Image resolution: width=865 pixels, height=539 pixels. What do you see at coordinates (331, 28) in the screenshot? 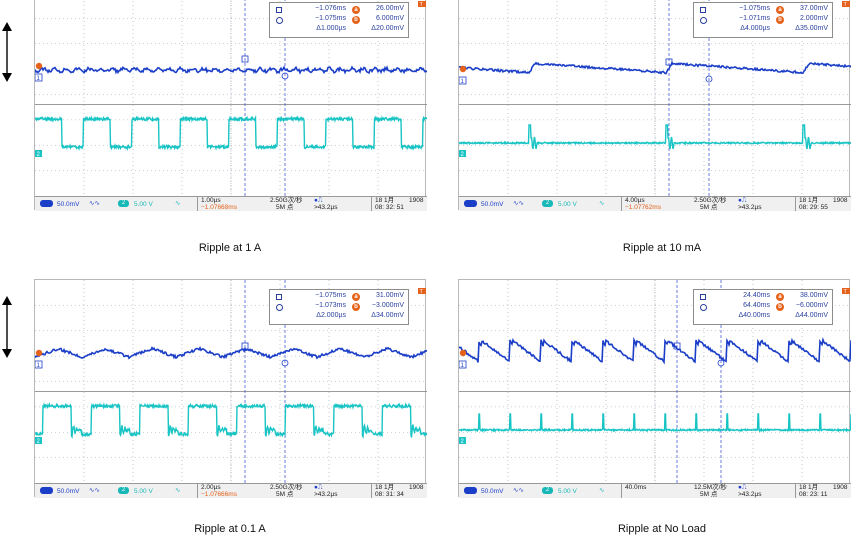
I see `delta-time: Δ1.000µs` at bounding box center [331, 28].